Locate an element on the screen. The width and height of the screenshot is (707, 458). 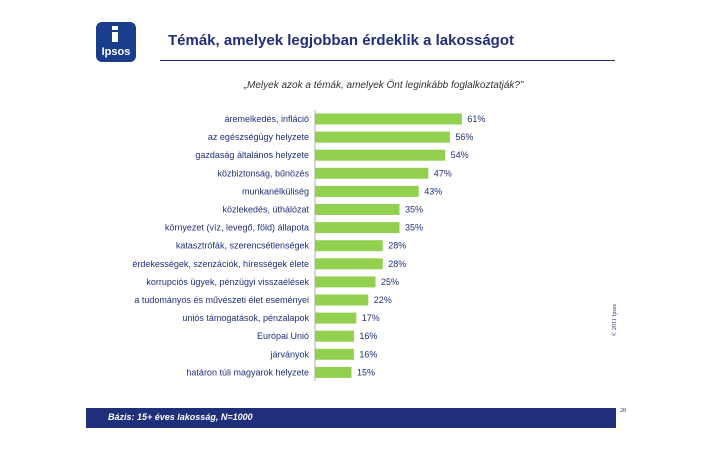
category-label: Európai Unió is located at coordinates (283, 336).